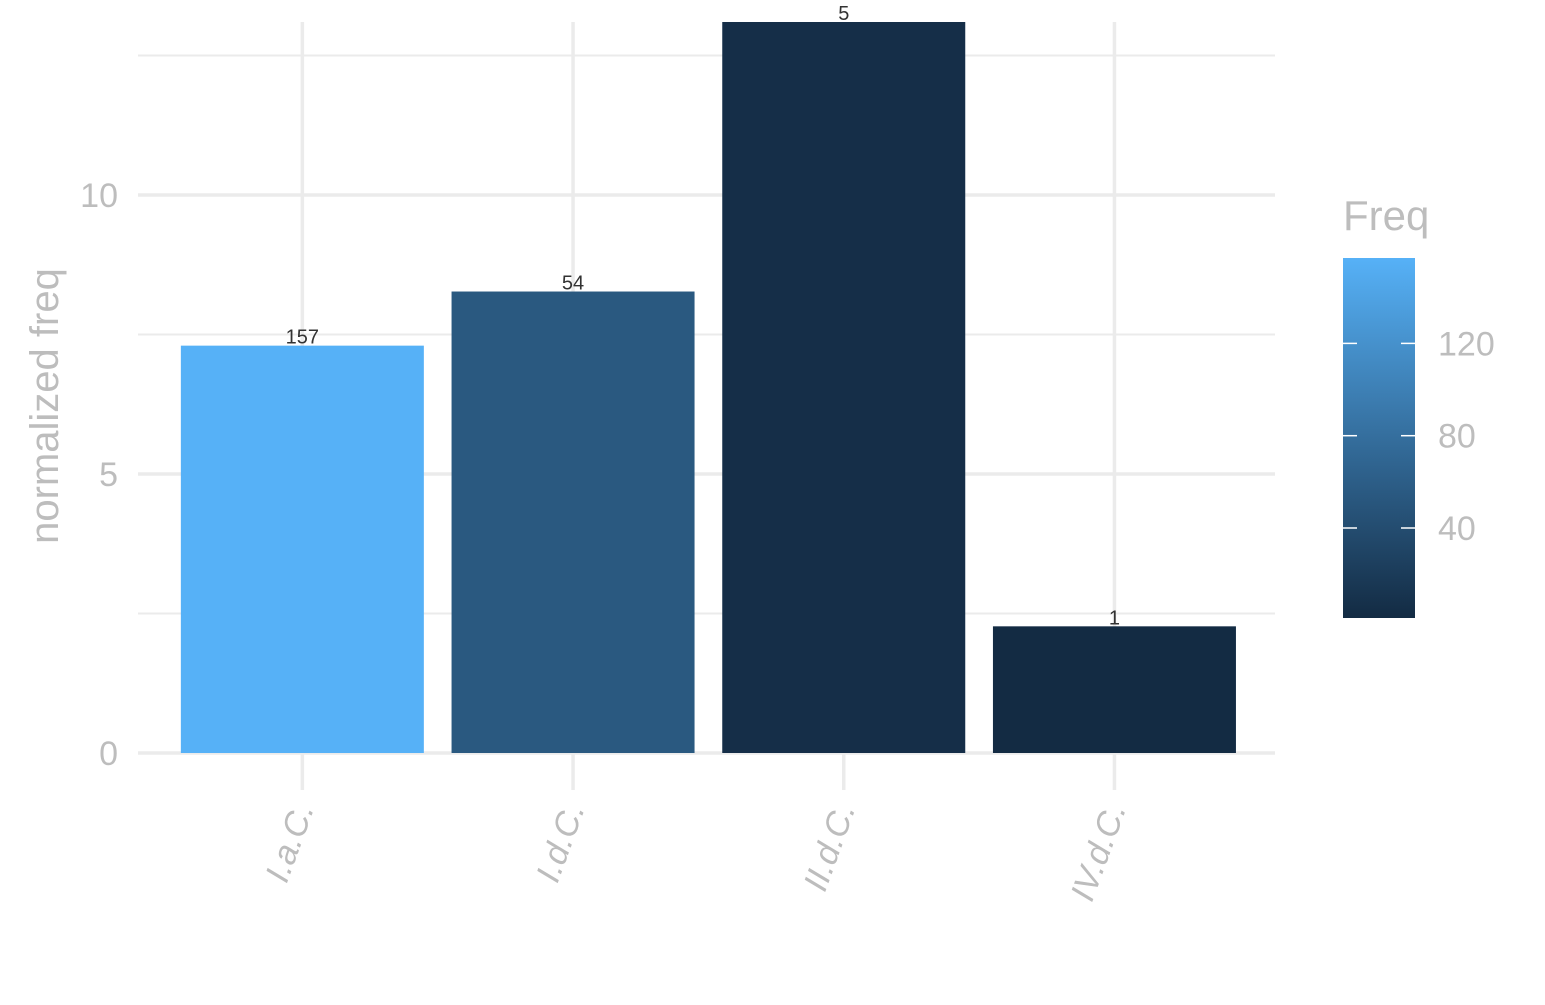 This screenshot has height=1005, width=1545. Describe the element at coordinates (1114, 689) in the screenshot. I see `bar-IV.d.C.` at that location.